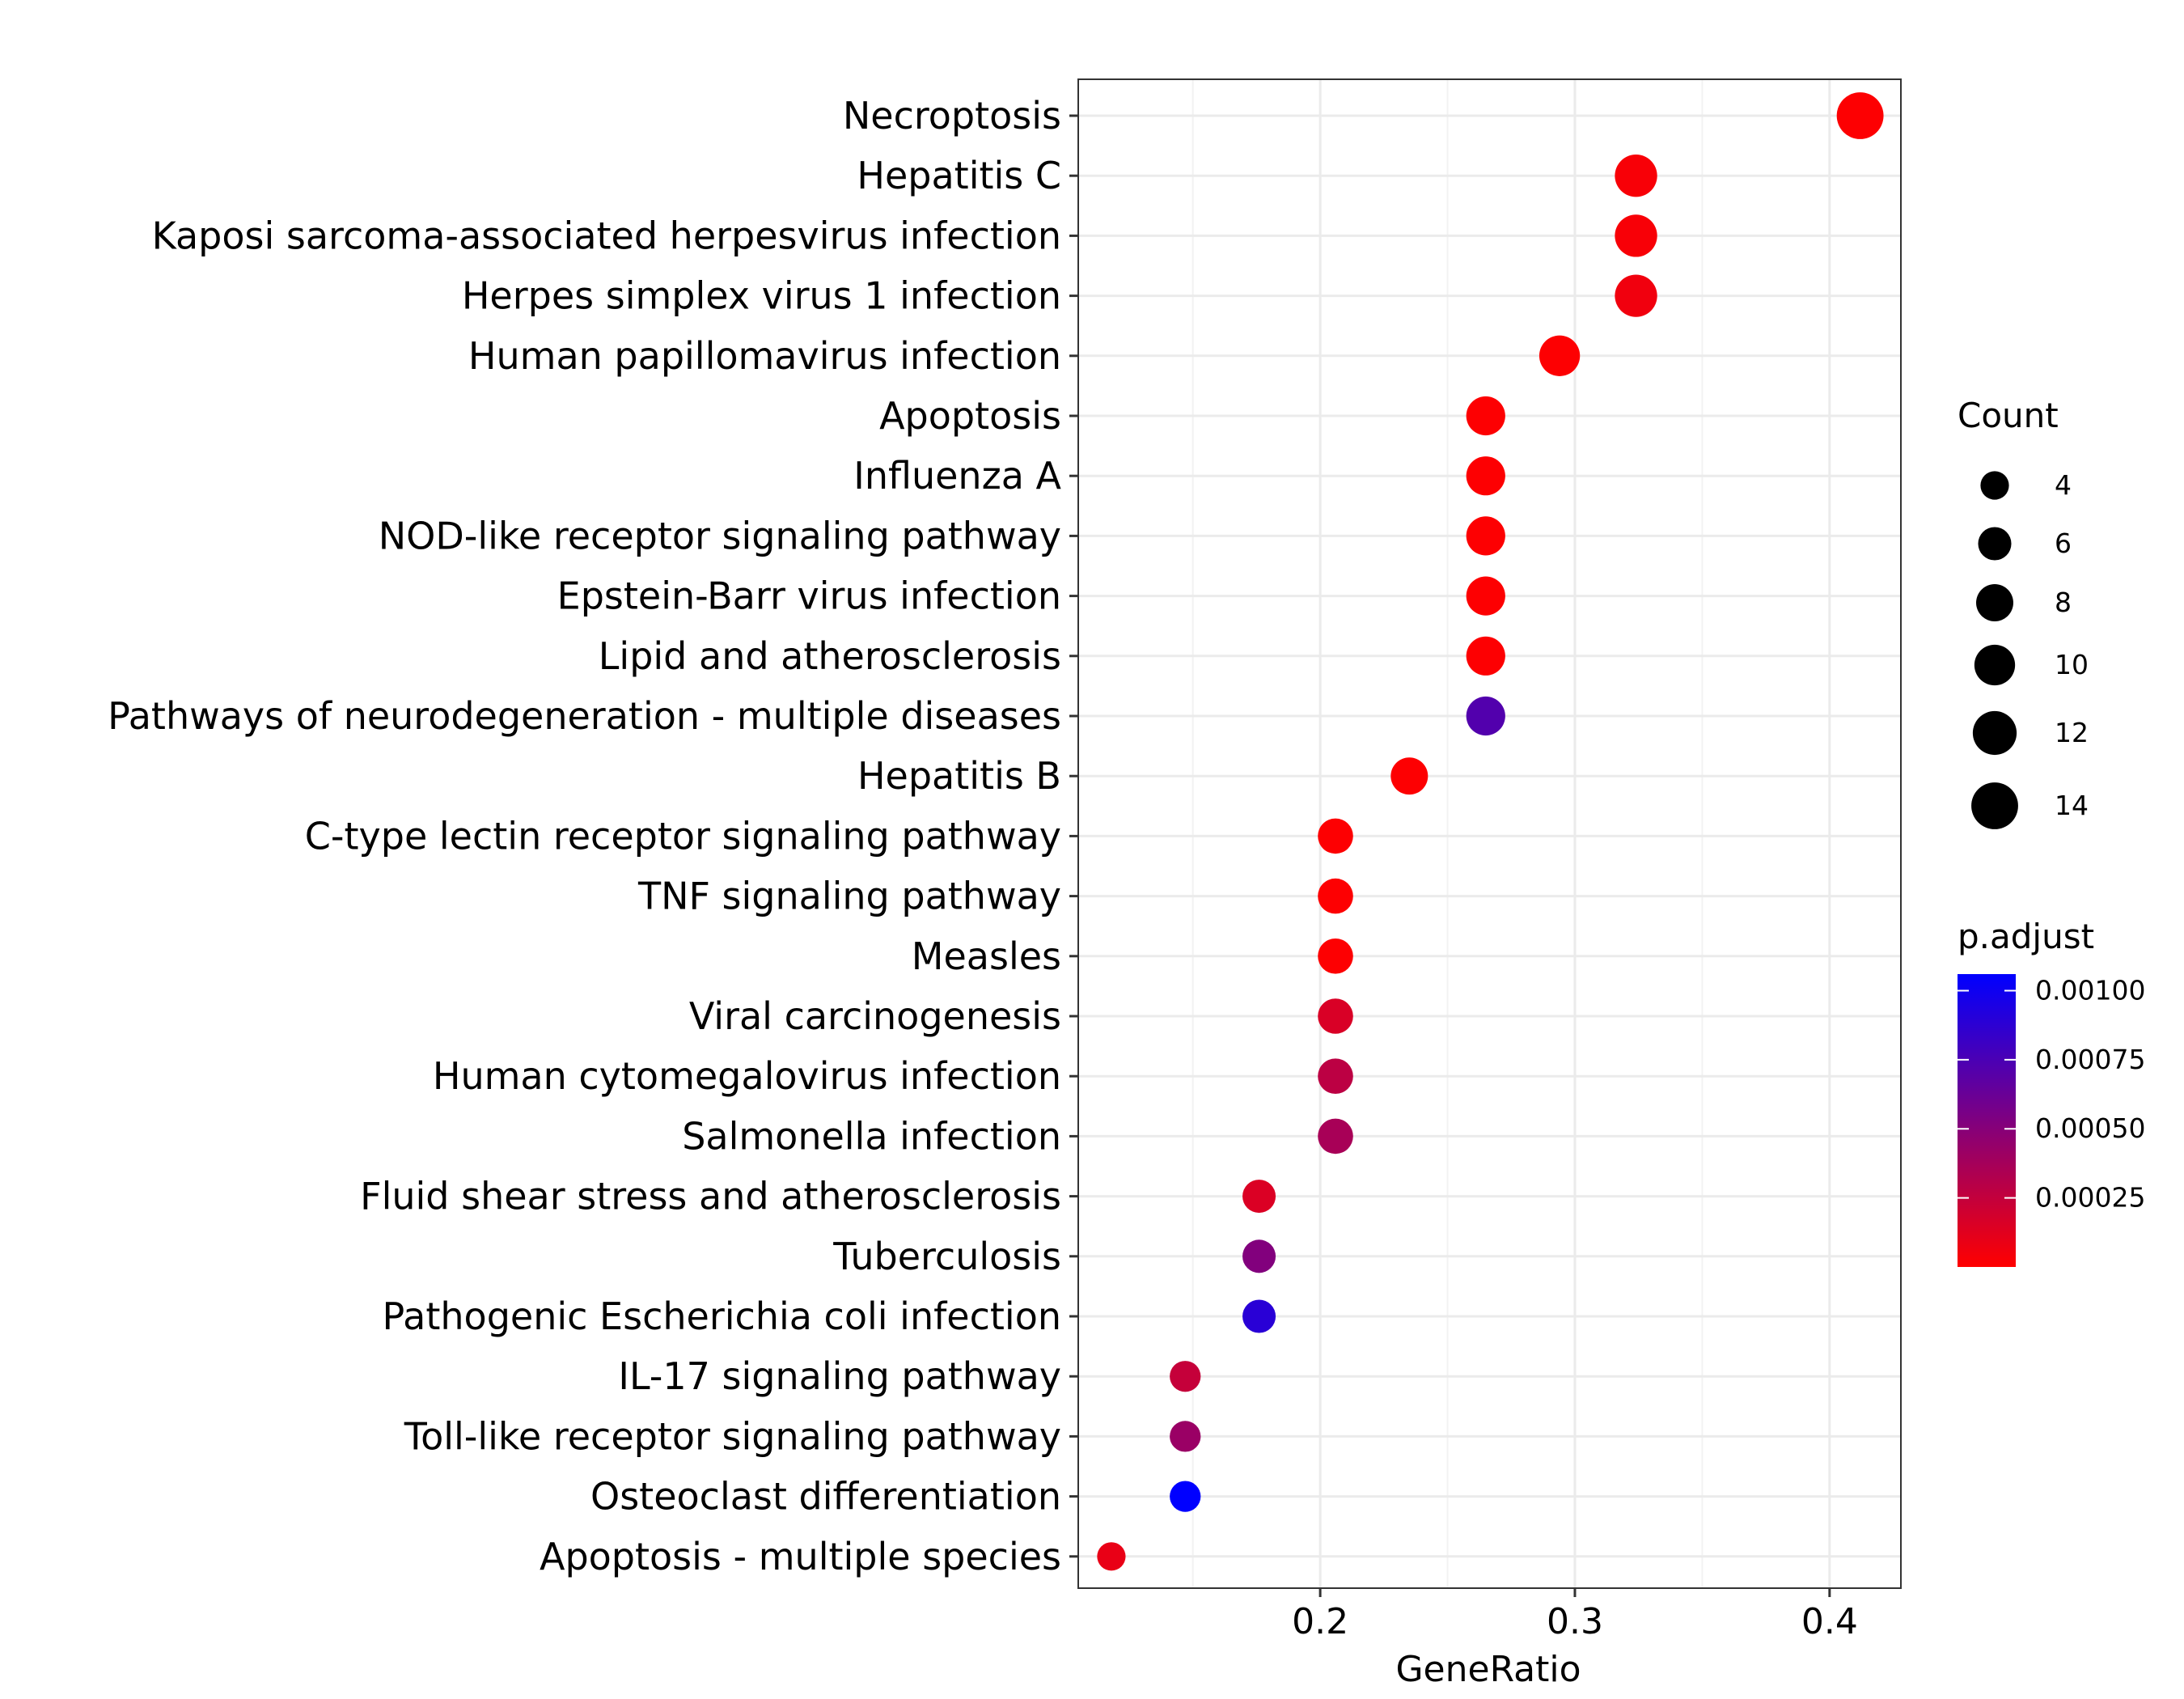 This screenshot has height=1699, width=2184. What do you see at coordinates (2008, 416) in the screenshot?
I see `count-legend-title: Count` at bounding box center [2008, 416].